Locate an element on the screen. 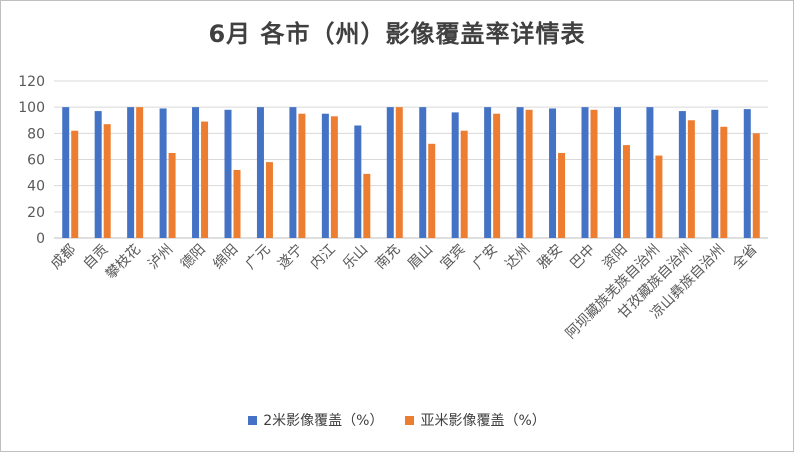 The width and height of the screenshot is (794, 452). y-tick-label-120: 120 is located at coordinates (31, 82).